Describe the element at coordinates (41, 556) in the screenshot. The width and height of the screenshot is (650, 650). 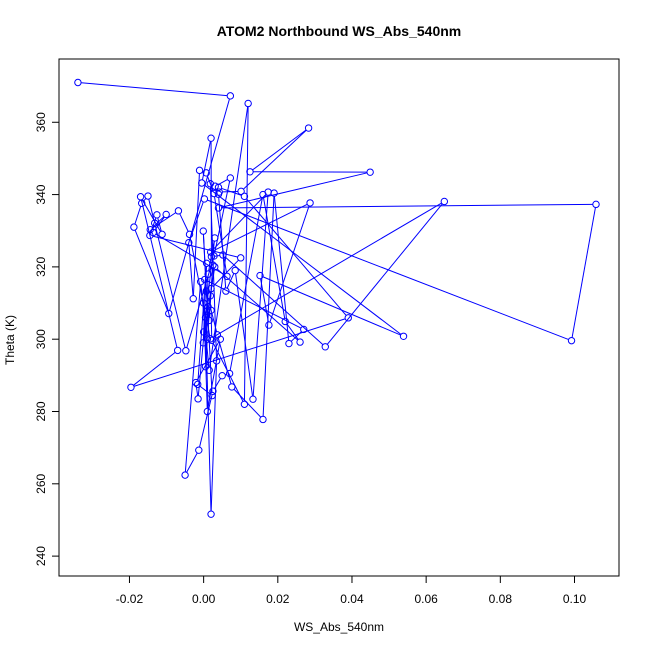
I see `y-tick-label: 240` at that location.